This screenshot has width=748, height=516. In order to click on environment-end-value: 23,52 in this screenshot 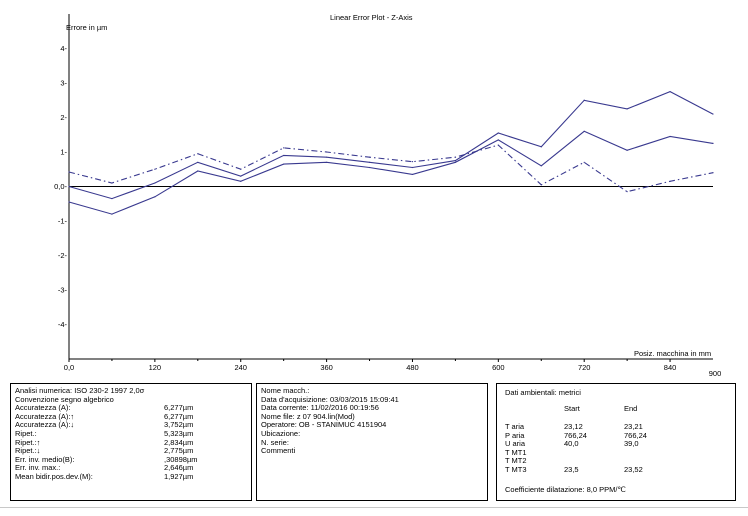, I will do `click(633, 469)`.